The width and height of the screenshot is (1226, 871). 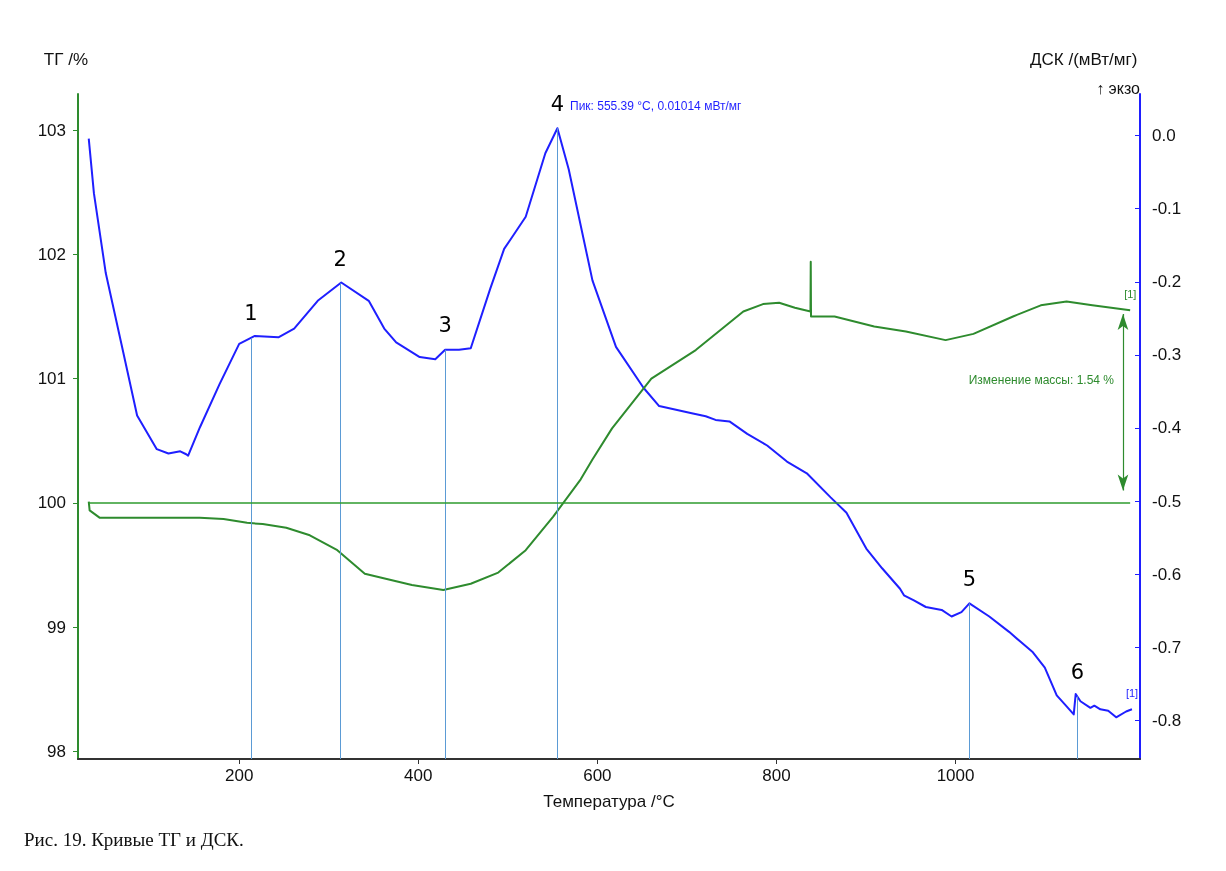 What do you see at coordinates (239, 775) in the screenshot?
I see `x-tick-label: 200` at bounding box center [239, 775].